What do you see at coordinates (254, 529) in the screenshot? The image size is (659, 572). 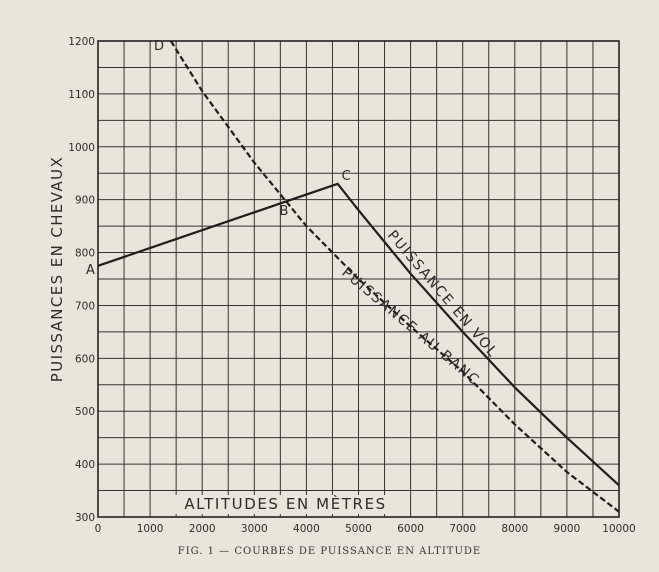 I see `x-tick-label: 3000` at bounding box center [254, 529].